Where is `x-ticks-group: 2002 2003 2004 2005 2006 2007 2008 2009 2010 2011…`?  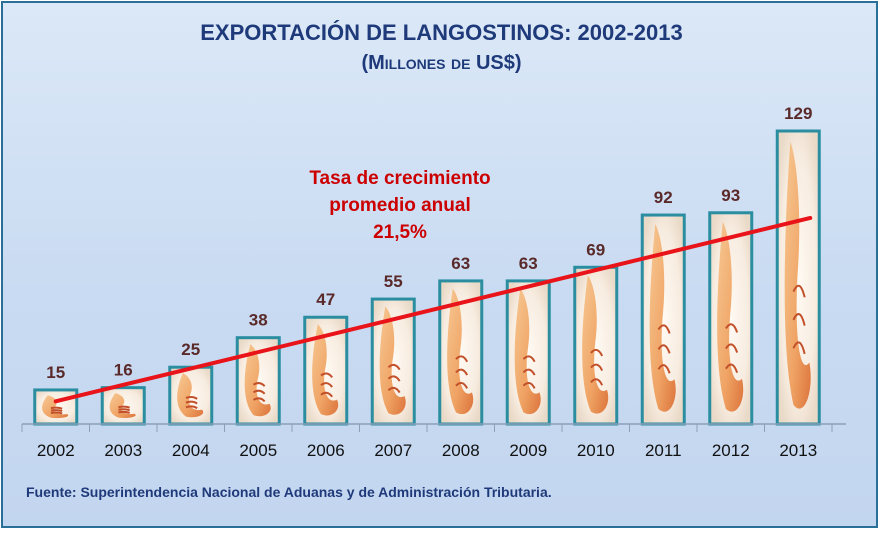
x-ticks-group: 2002 2003 2004 2005 2006 2007 2008 2009 2010 2011… is located at coordinates (427, 442).